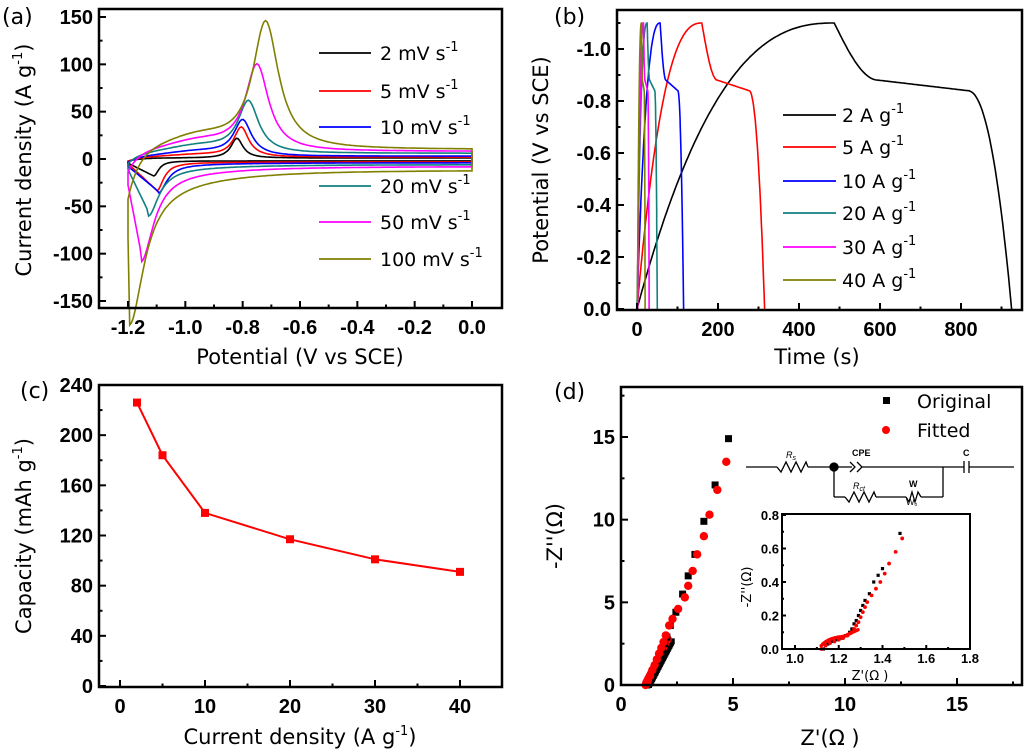 This screenshot has height=753, width=1024. I want to click on panel-a-series-group, so click(300, 173).